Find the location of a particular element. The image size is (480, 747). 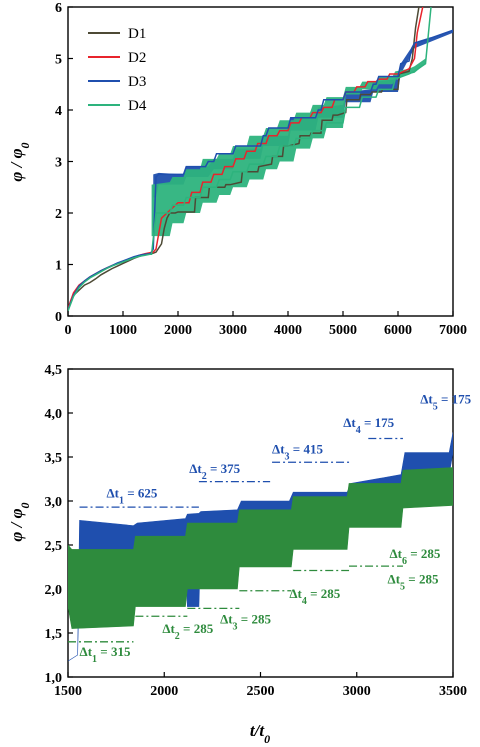

top-x-tick-label: 1000 is located at coordinates (123, 330).